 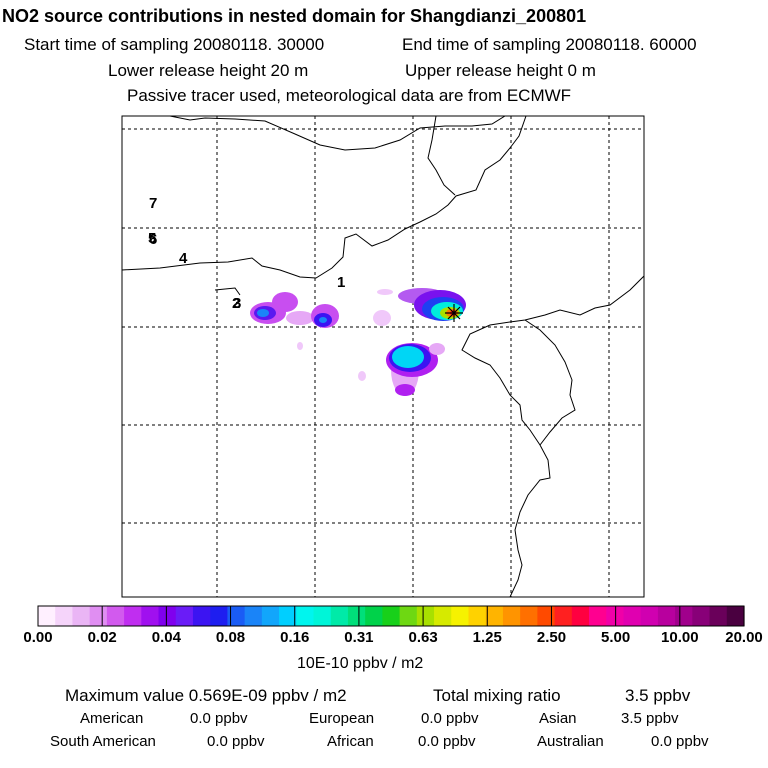 I want to click on colorbar-tick-label: 1.25, so click(x=487, y=637).